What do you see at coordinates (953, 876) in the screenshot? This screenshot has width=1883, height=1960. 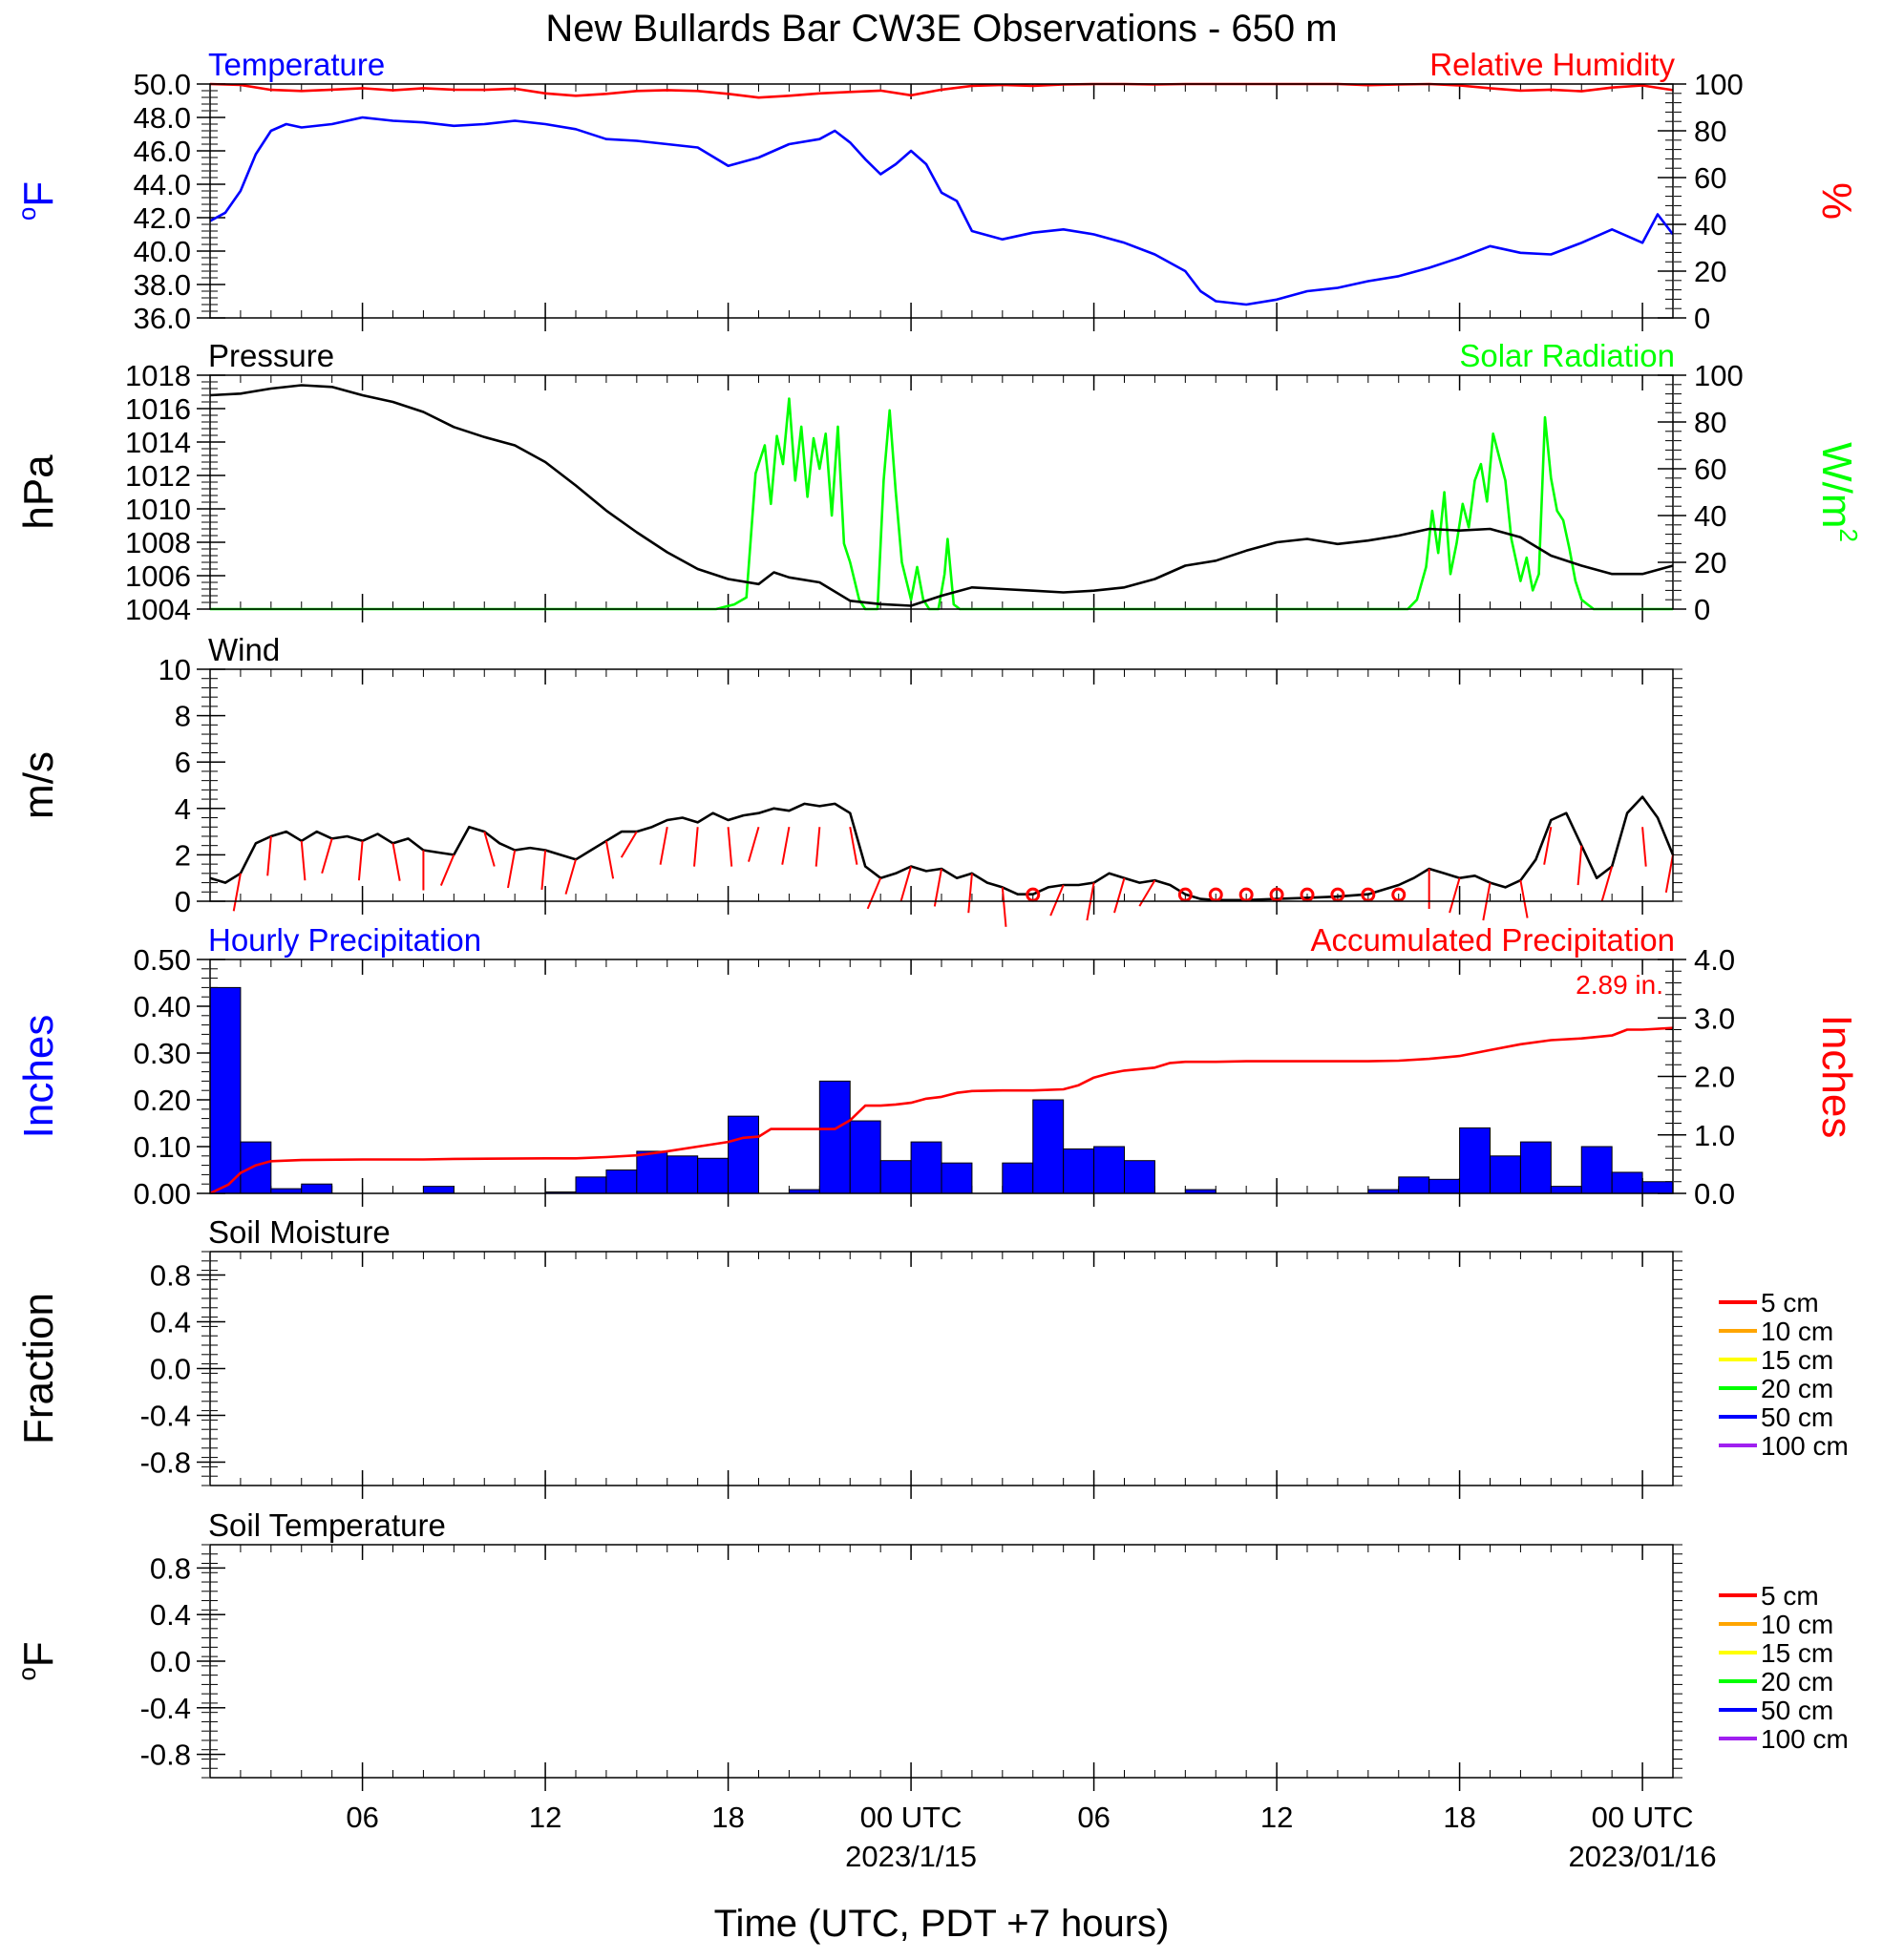 I see `wind-barbs` at bounding box center [953, 876].